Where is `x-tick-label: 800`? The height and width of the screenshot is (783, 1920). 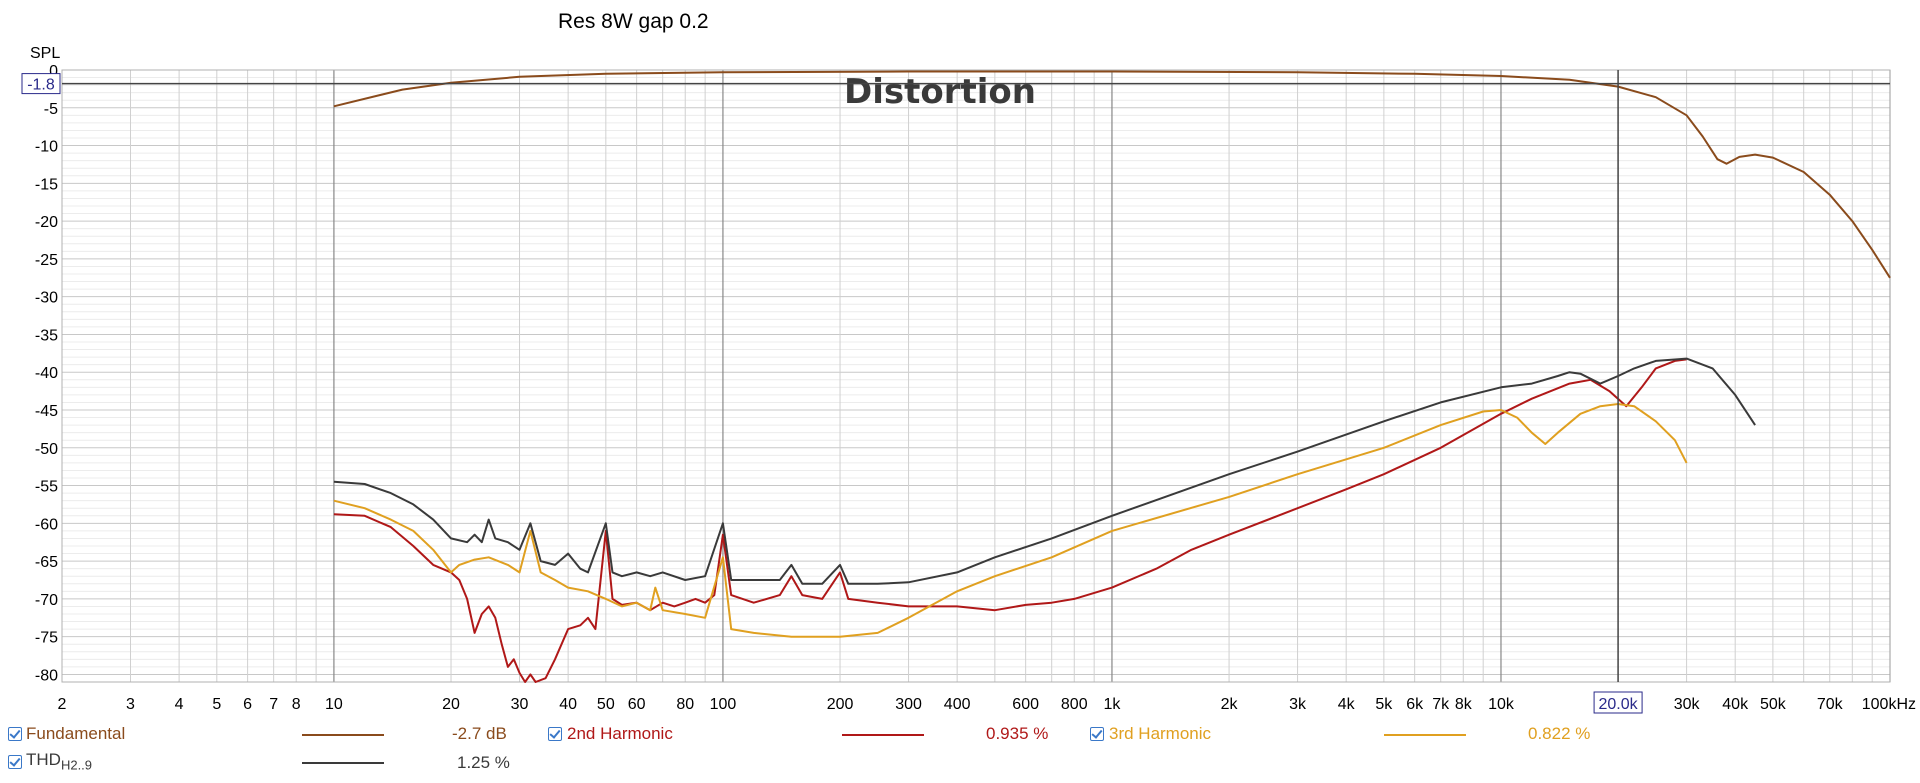
x-tick-label: 800 is located at coordinates (1074, 704).